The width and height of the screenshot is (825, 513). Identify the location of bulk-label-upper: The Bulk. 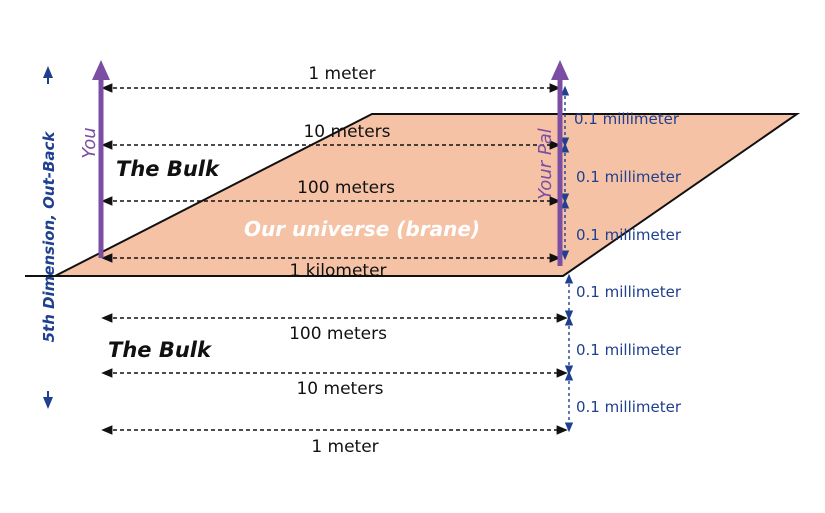
(168, 169).